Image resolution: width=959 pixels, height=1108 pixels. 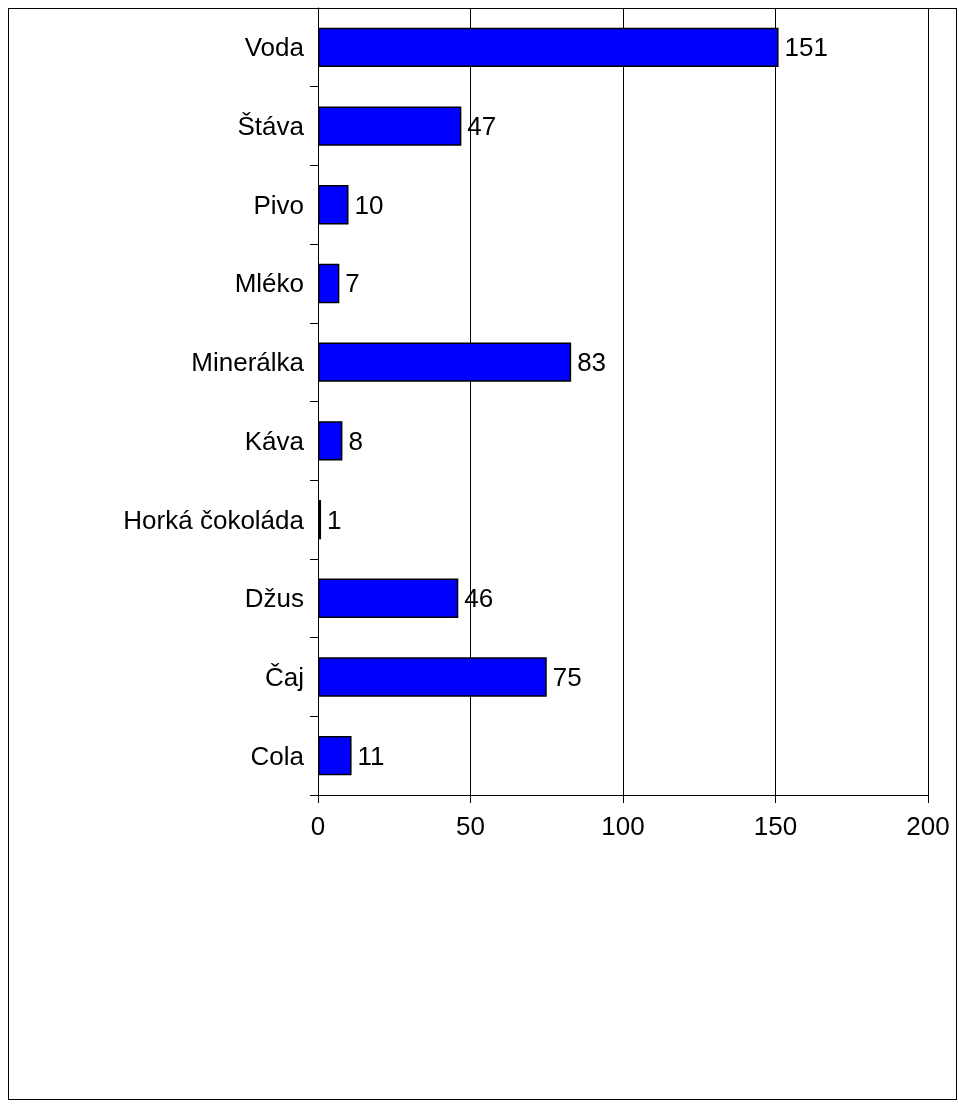 What do you see at coordinates (567, 676) in the screenshot?
I see `data-label: 75` at bounding box center [567, 676].